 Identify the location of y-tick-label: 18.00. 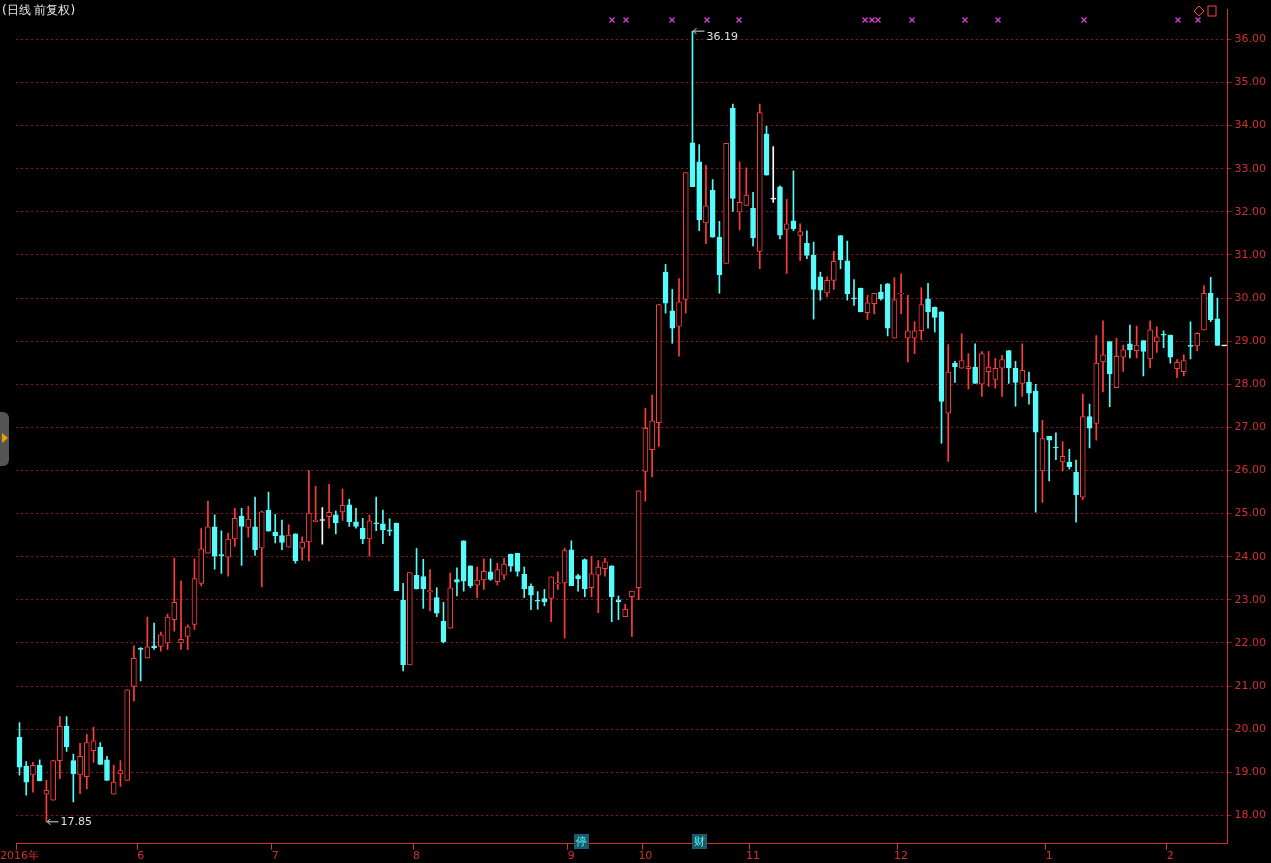
(1250, 815).